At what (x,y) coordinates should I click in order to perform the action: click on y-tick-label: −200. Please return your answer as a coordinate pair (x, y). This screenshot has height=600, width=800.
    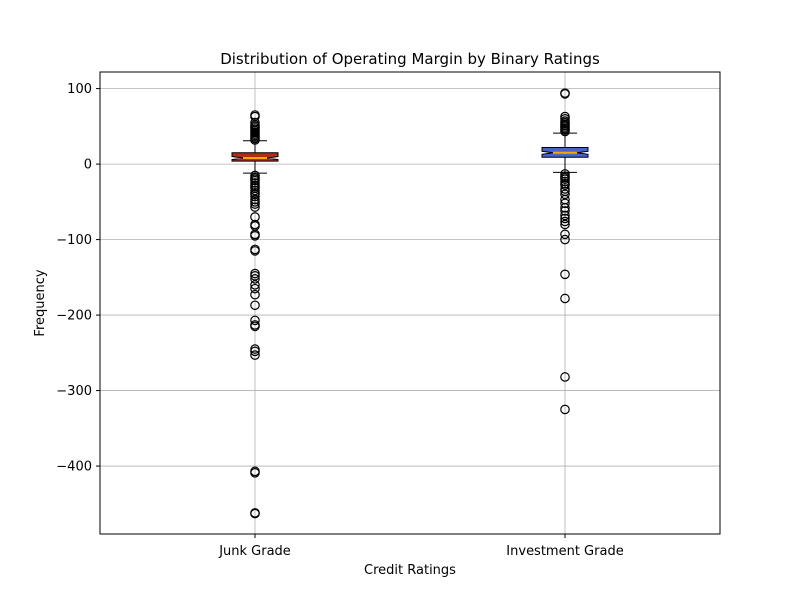
    Looking at the image, I should click on (74, 316).